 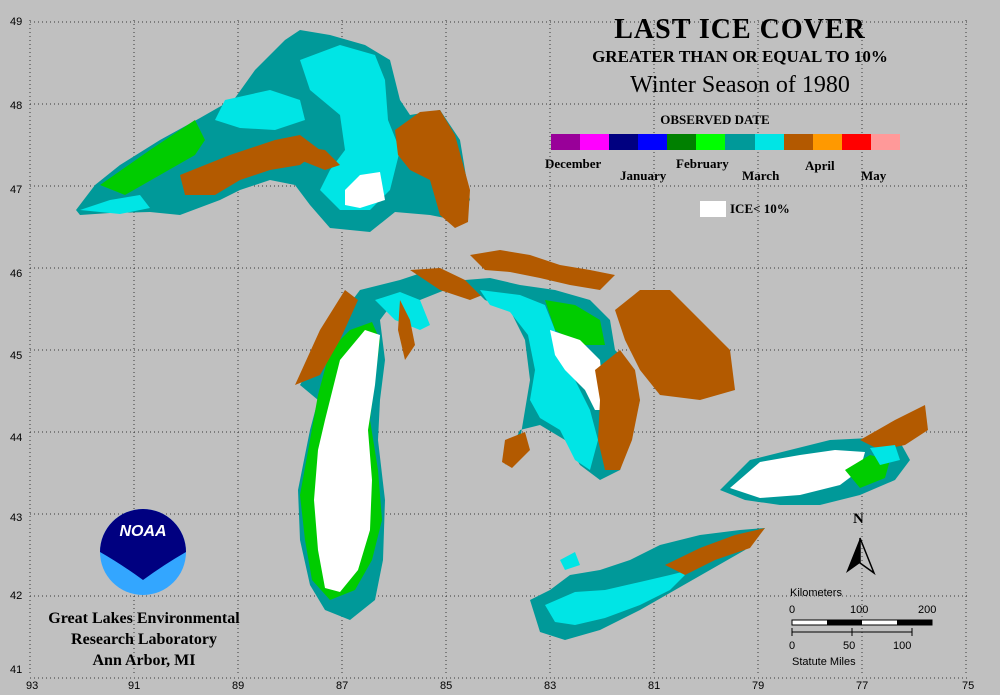 What do you see at coordinates (643, 175) in the screenshot?
I see `legend-month-january: January` at bounding box center [643, 175].